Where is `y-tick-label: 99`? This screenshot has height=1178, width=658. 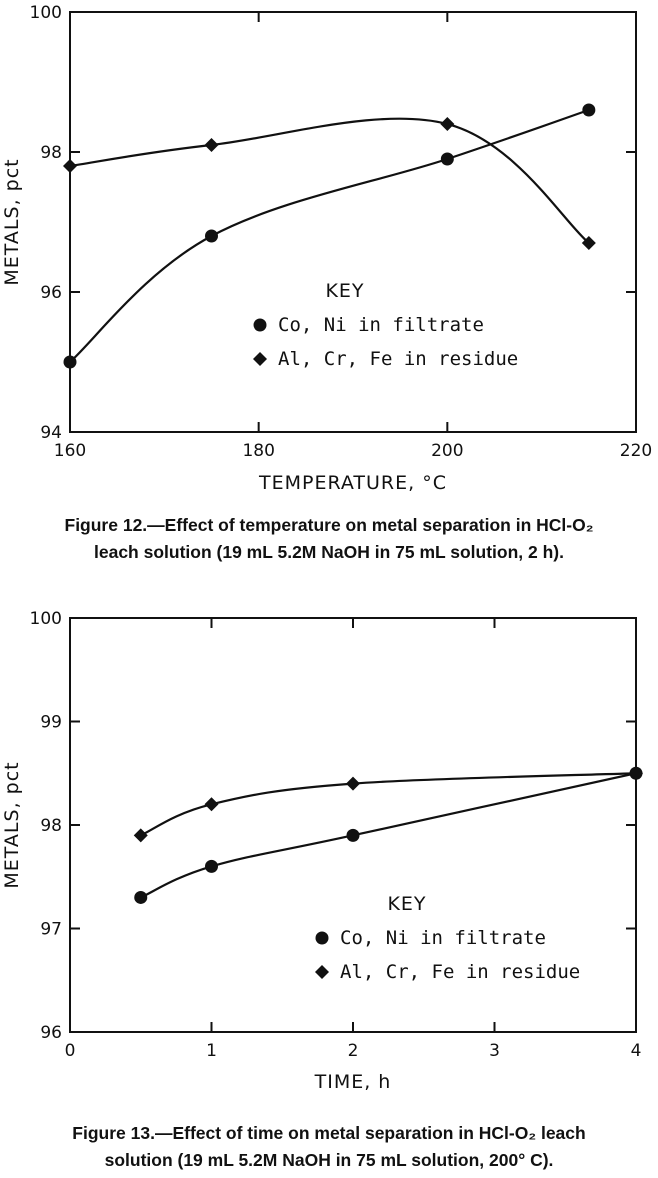
y-tick-label: 99 is located at coordinates (51, 723).